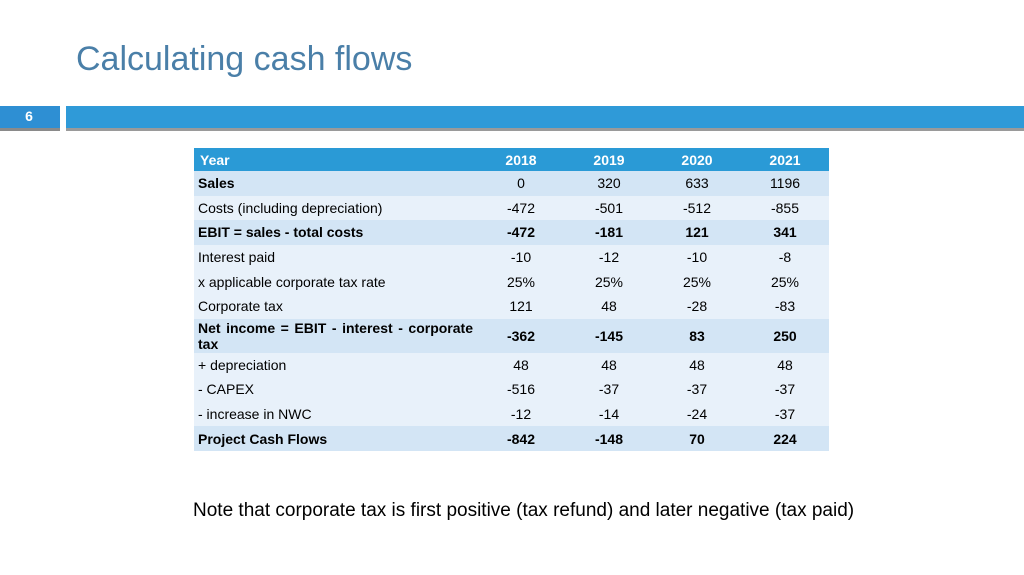  I want to click on row-label: - increase in NWC, so click(335, 414).